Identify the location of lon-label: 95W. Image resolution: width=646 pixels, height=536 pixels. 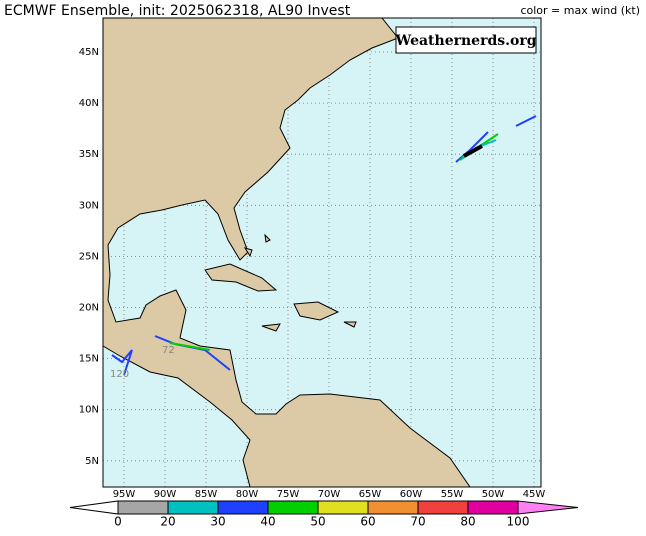
(124, 494).